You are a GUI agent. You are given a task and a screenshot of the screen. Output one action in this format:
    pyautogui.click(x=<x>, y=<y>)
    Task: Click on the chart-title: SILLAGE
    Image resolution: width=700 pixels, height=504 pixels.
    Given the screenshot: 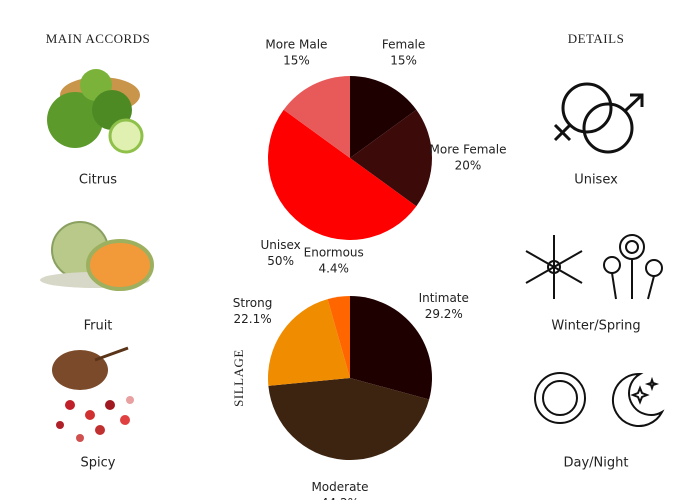 What is the action you would take?
    pyautogui.click(x=238, y=378)
    